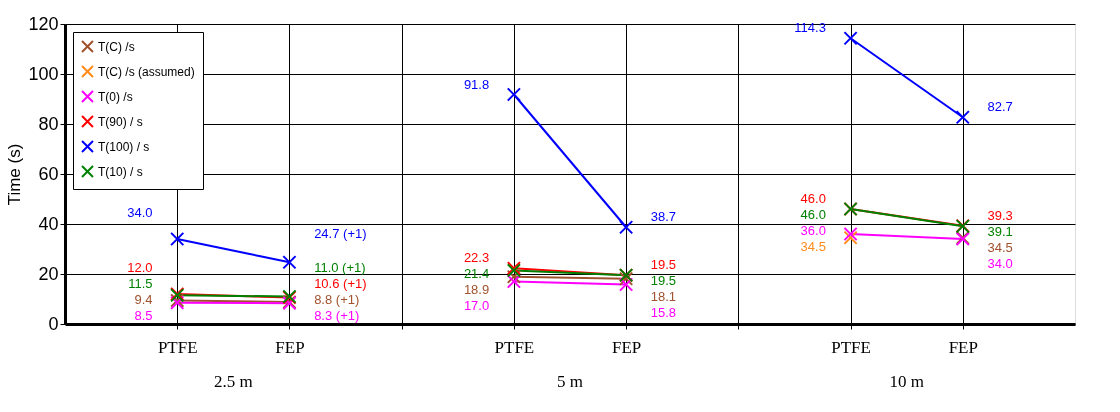 Image resolution: width=1120 pixels, height=412 pixels. What do you see at coordinates (1000, 231) in the screenshot?
I see `data-label: 39.1` at bounding box center [1000, 231].